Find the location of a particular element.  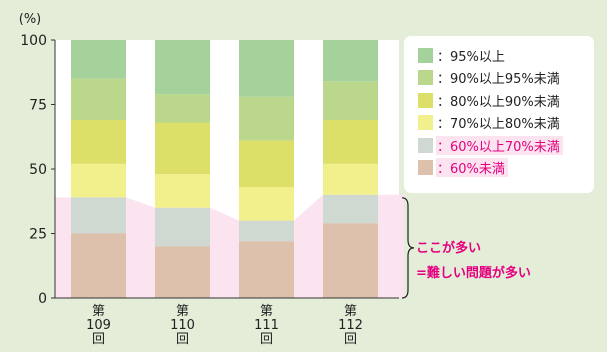

annotation-line-2: =難しい問題が多い is located at coordinates (473, 273).